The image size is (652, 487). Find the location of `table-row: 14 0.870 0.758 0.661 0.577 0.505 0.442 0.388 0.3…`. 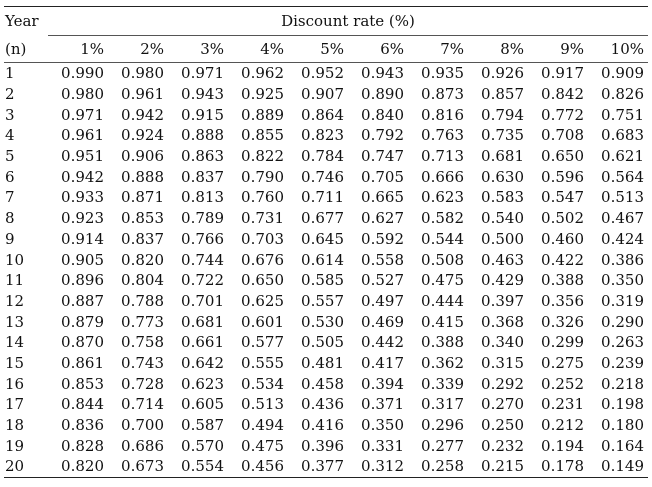

table-row: 14 0.870 0.758 0.661 0.577 0.505 0.442 0.388 0.3… is located at coordinates (326, 342).